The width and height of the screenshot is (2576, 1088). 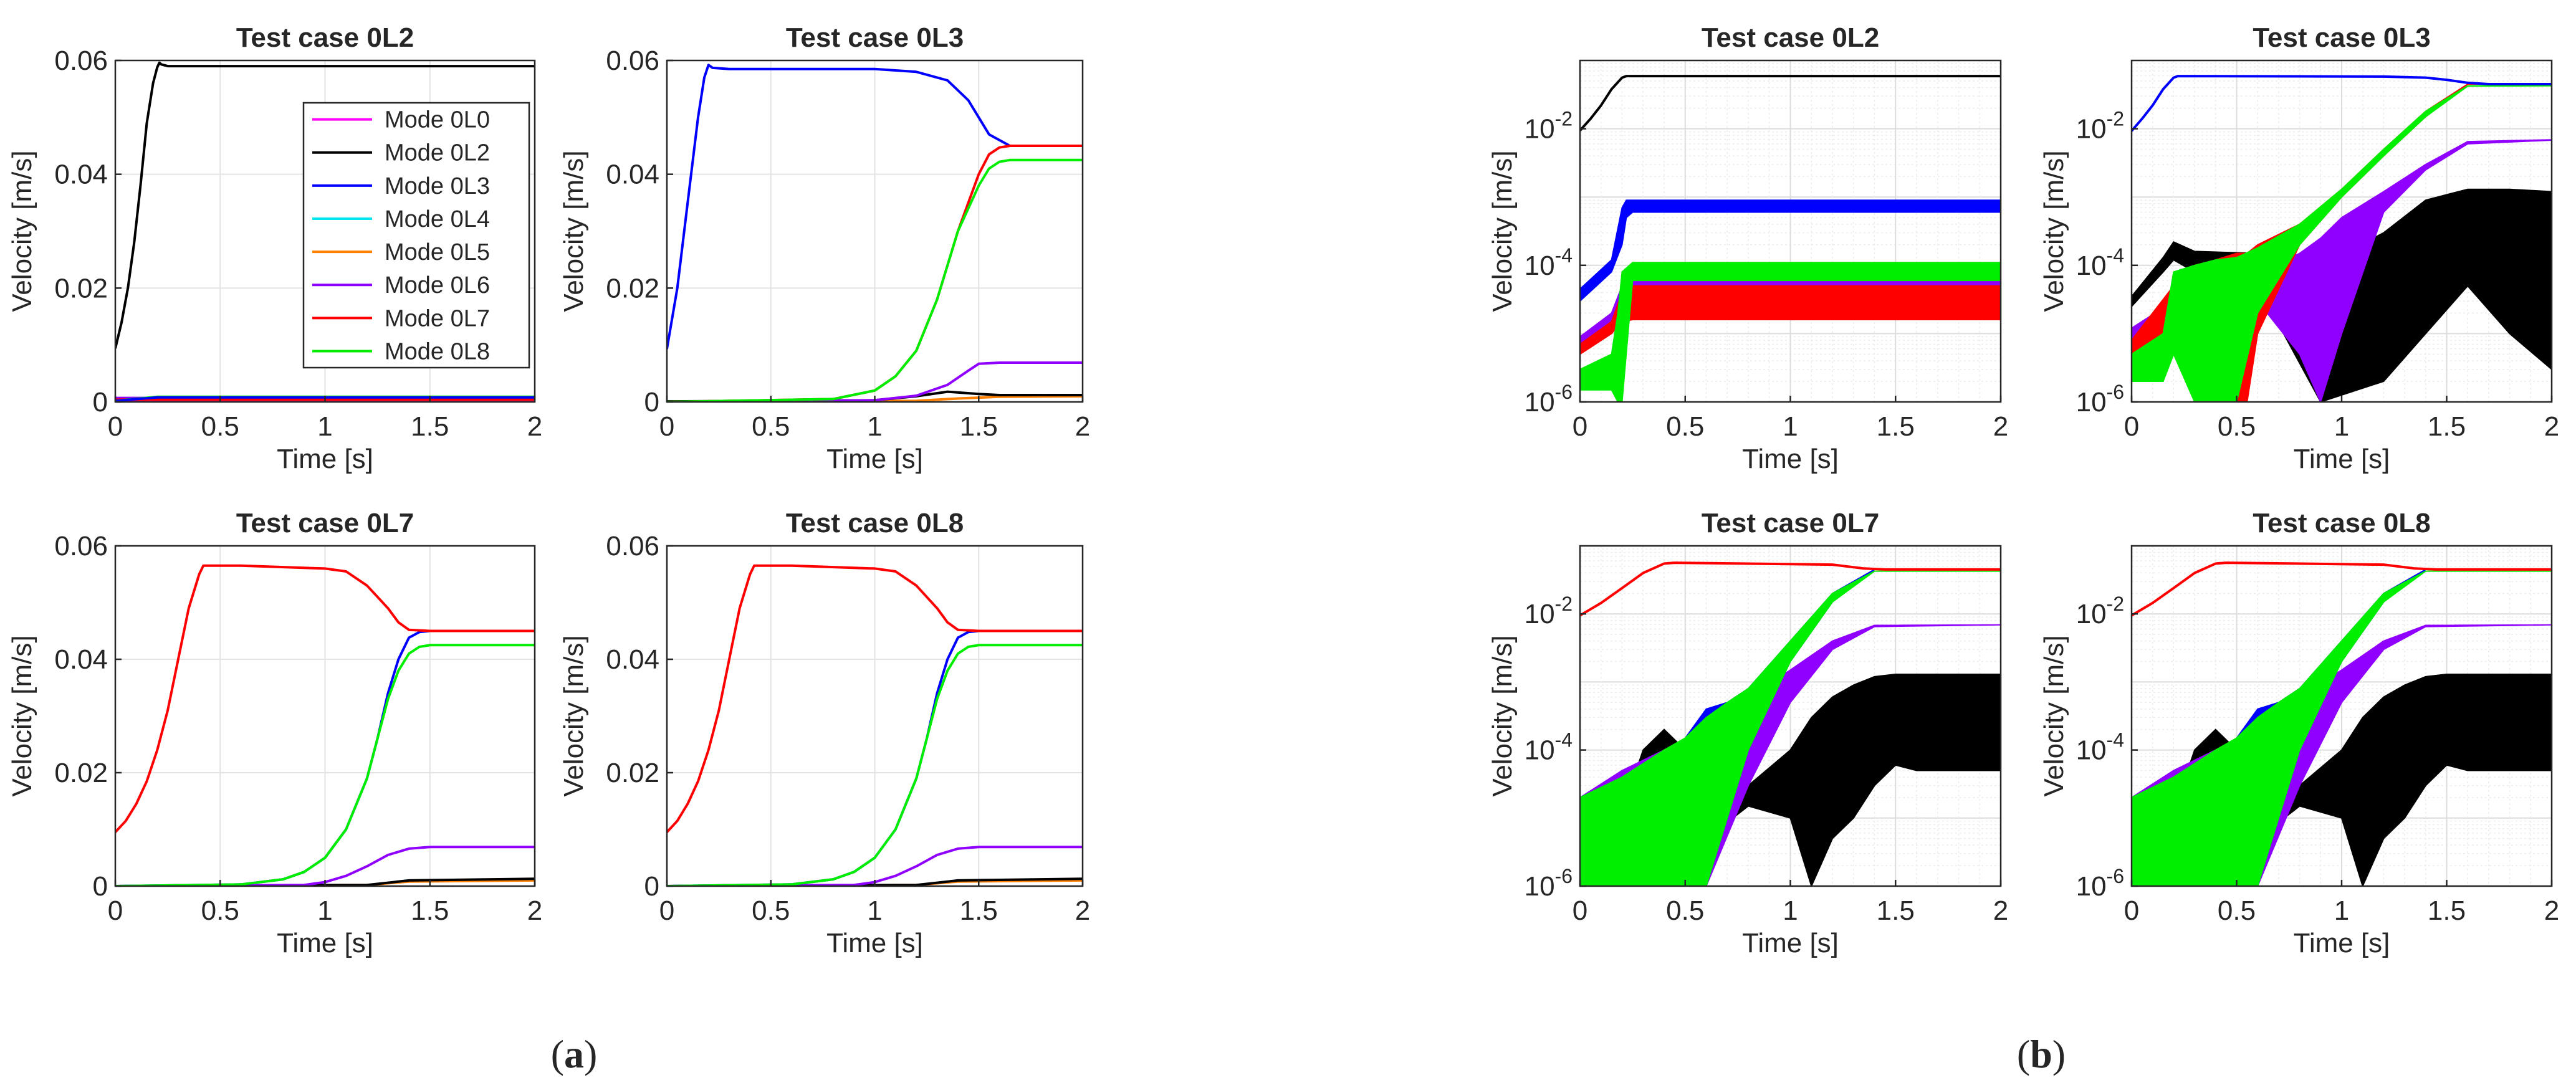 I want to click on legend-label-mode-0l8: Mode 0L8, so click(x=438, y=351).